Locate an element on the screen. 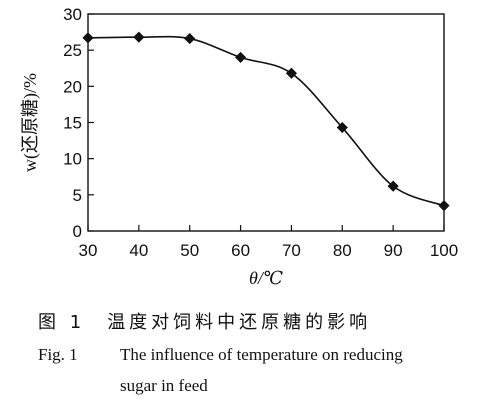 This screenshot has height=406, width=495. y-tick-label: 5 is located at coordinates (77, 195).